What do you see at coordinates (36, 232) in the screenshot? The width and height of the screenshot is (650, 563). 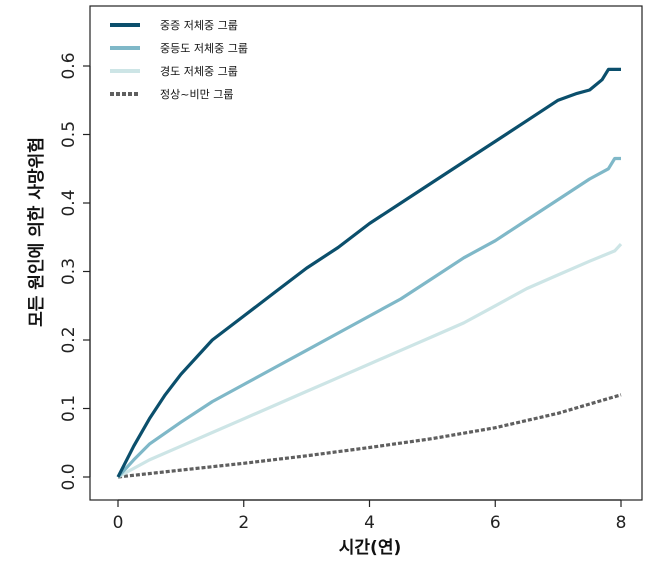 I see `y-axis-title: 모든 원인에 의한 사망위험` at bounding box center [36, 232].